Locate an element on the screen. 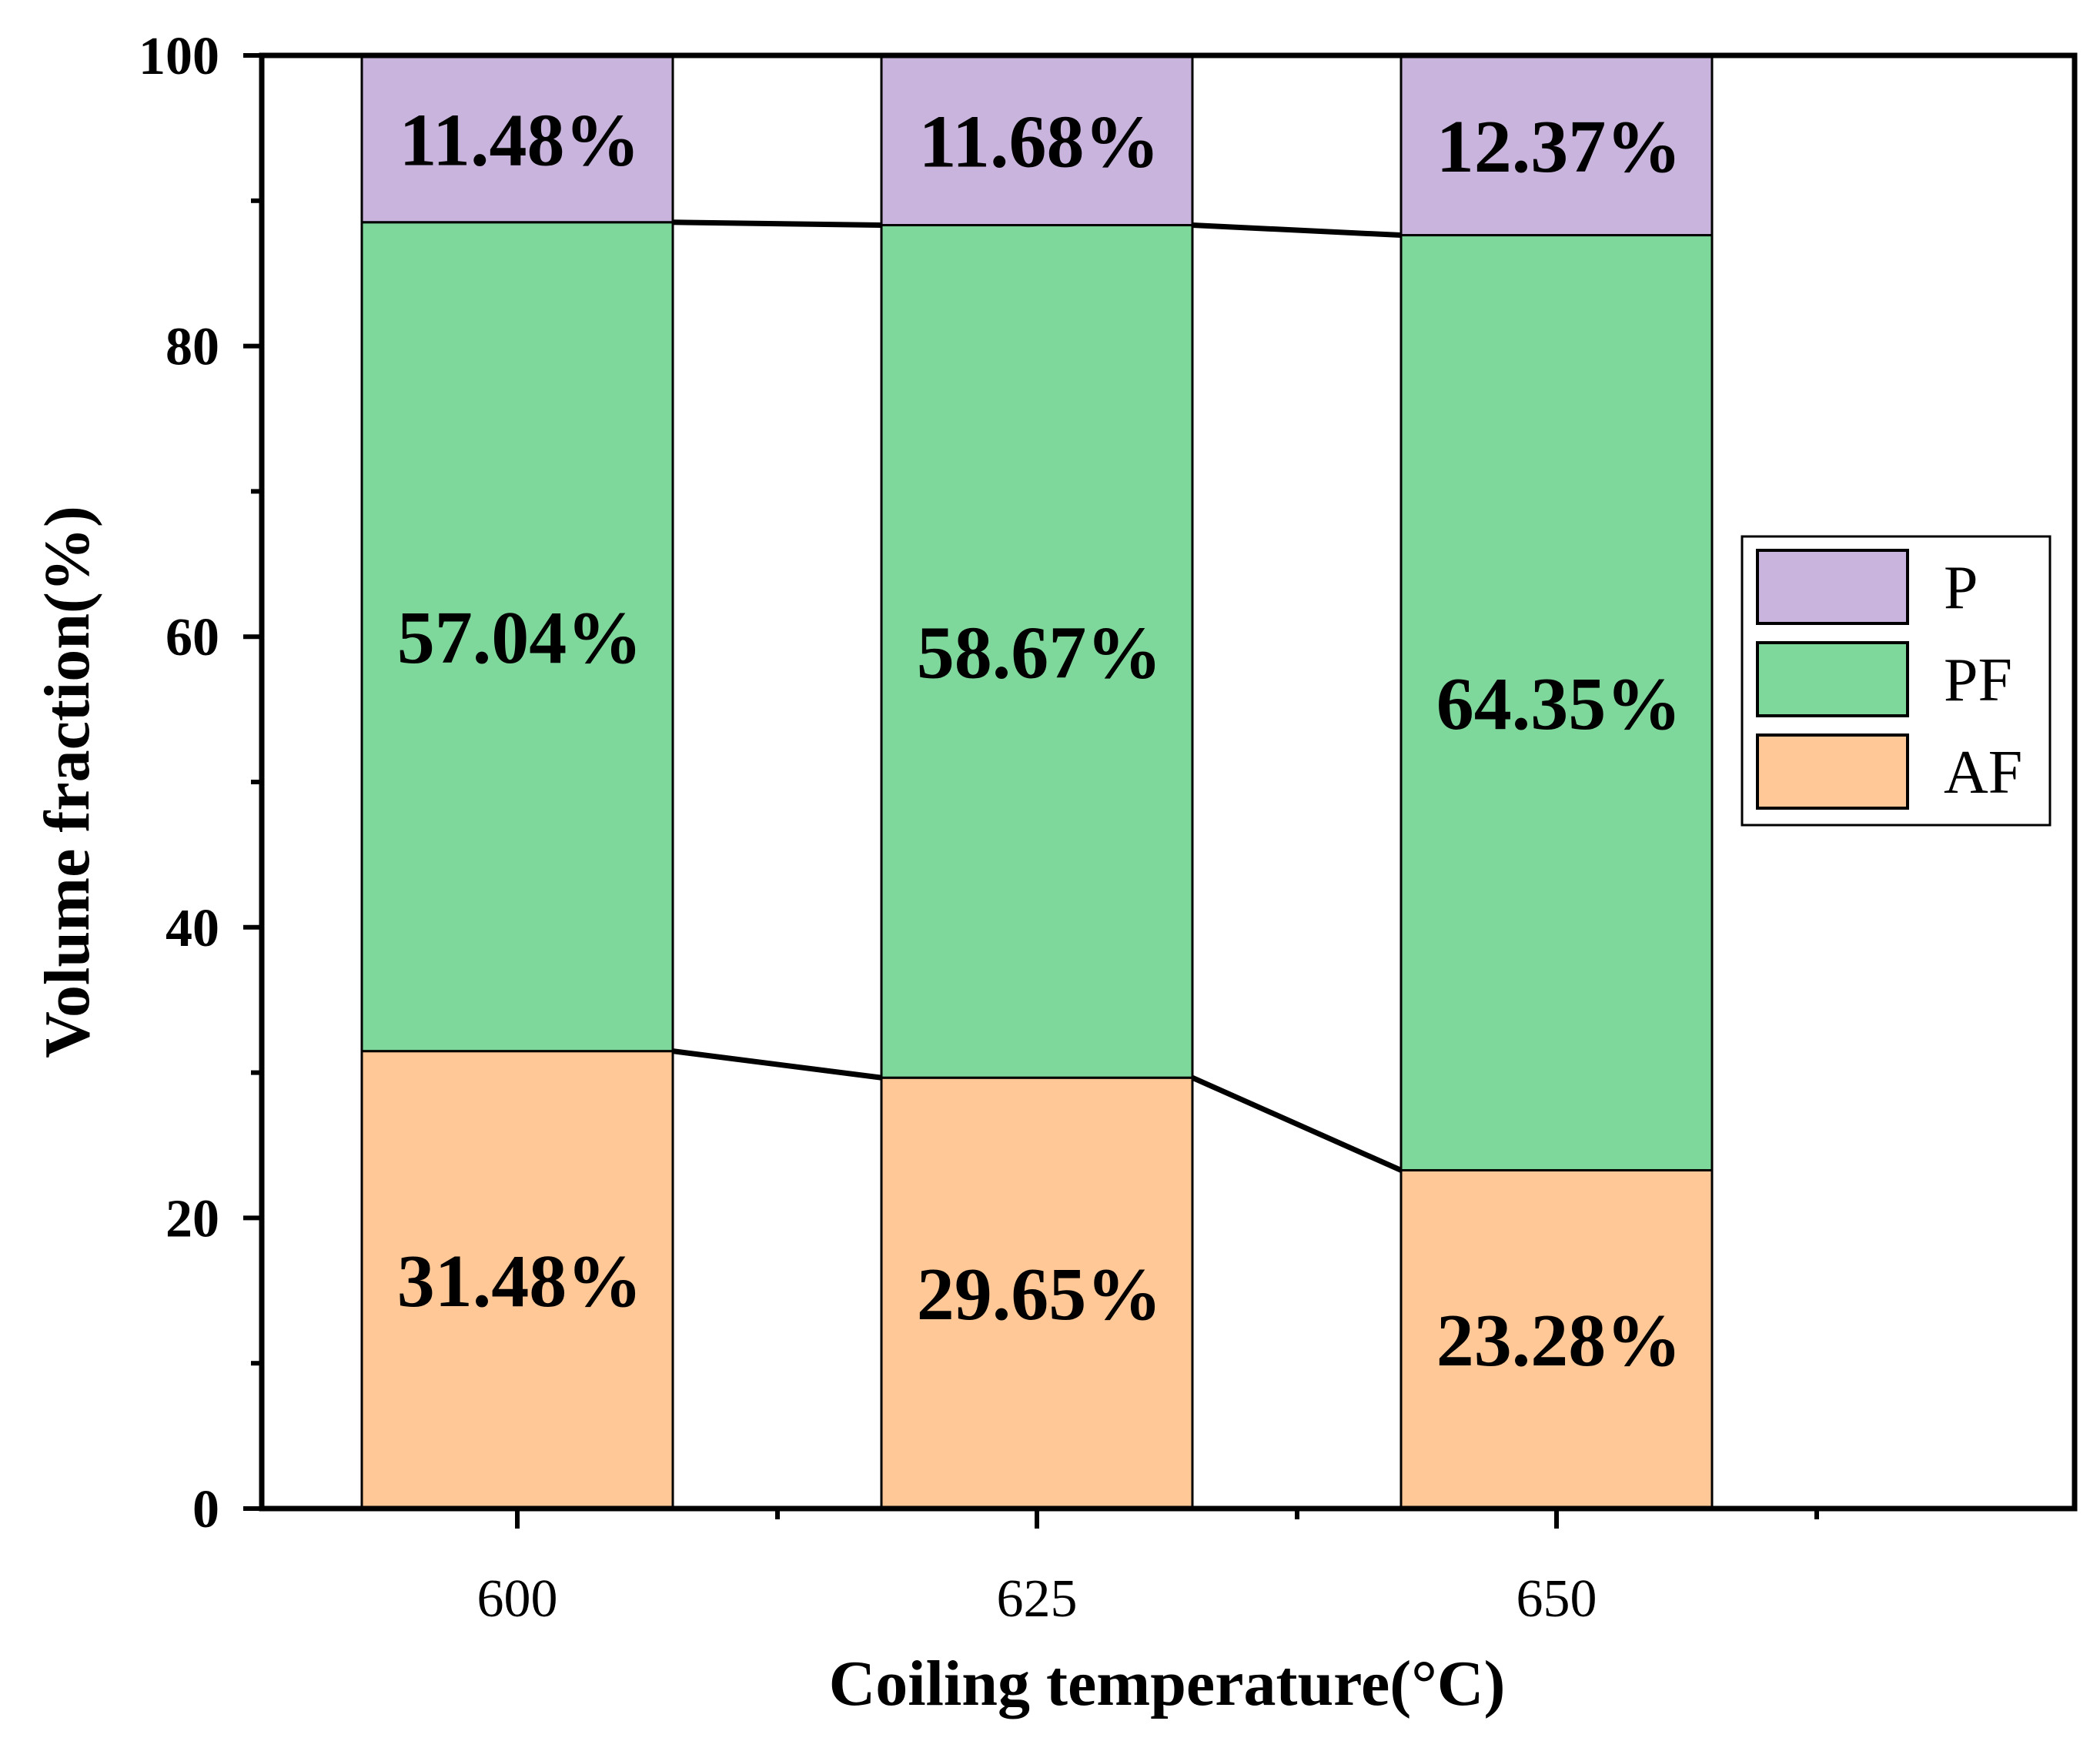  y-axis-ticks: 0 20 40 60 80 100 is located at coordinates (200, 783).